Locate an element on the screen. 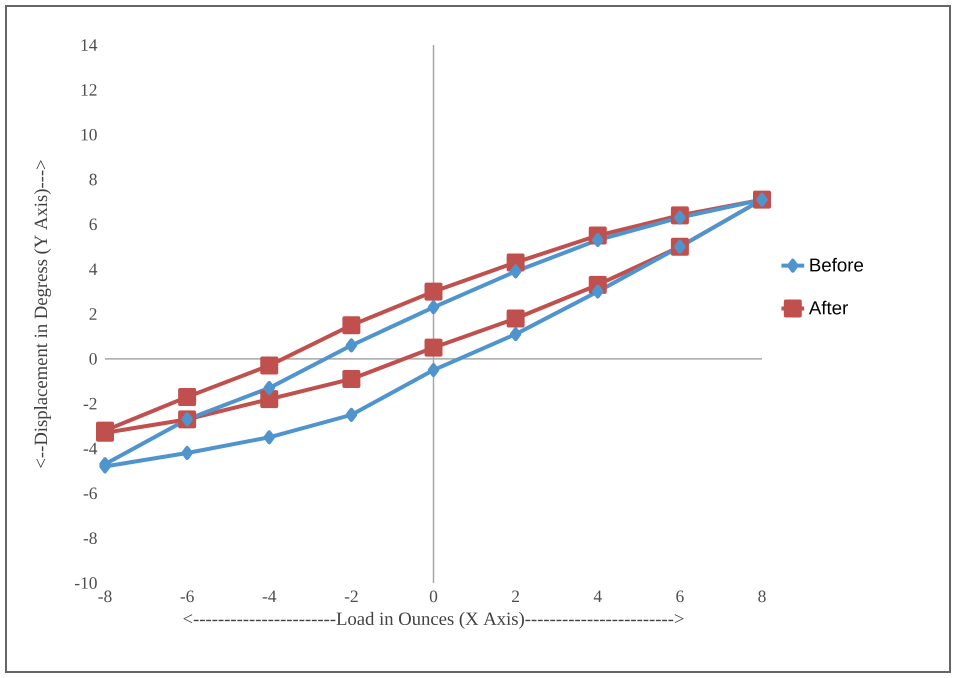 The height and width of the screenshot is (678, 956). y-tick-label: 10 is located at coordinates (89, 134).